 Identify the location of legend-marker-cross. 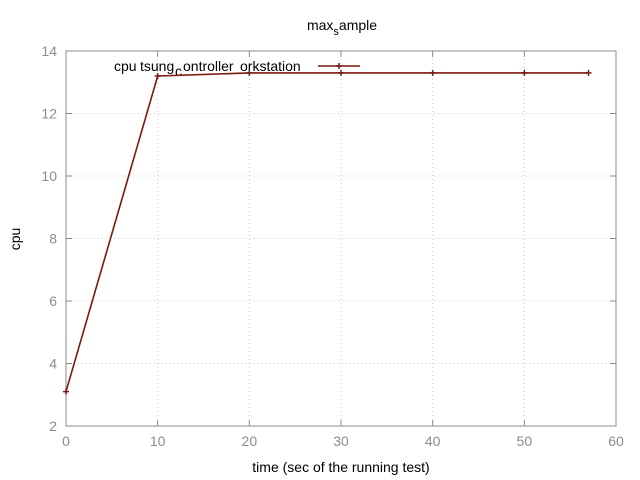
(339, 66).